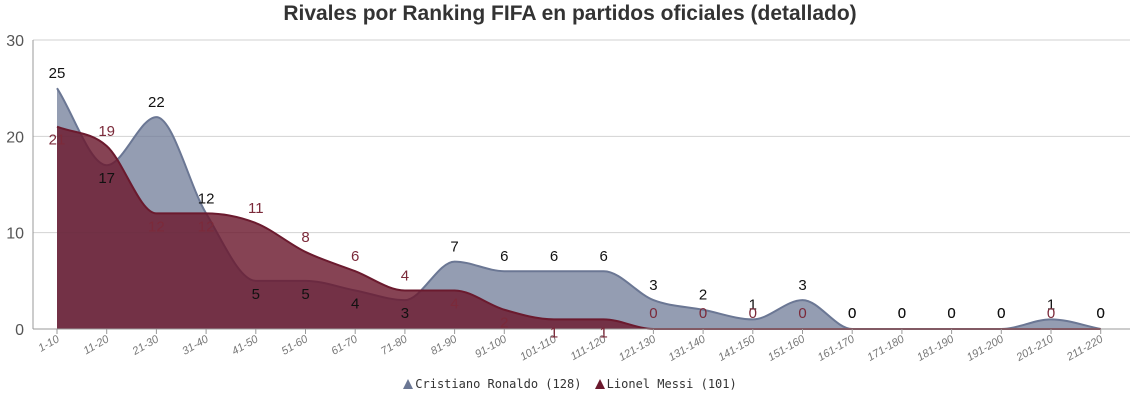 Image resolution: width=1140 pixels, height=400 pixels. I want to click on x-tick-label: 81-90, so click(444, 345).